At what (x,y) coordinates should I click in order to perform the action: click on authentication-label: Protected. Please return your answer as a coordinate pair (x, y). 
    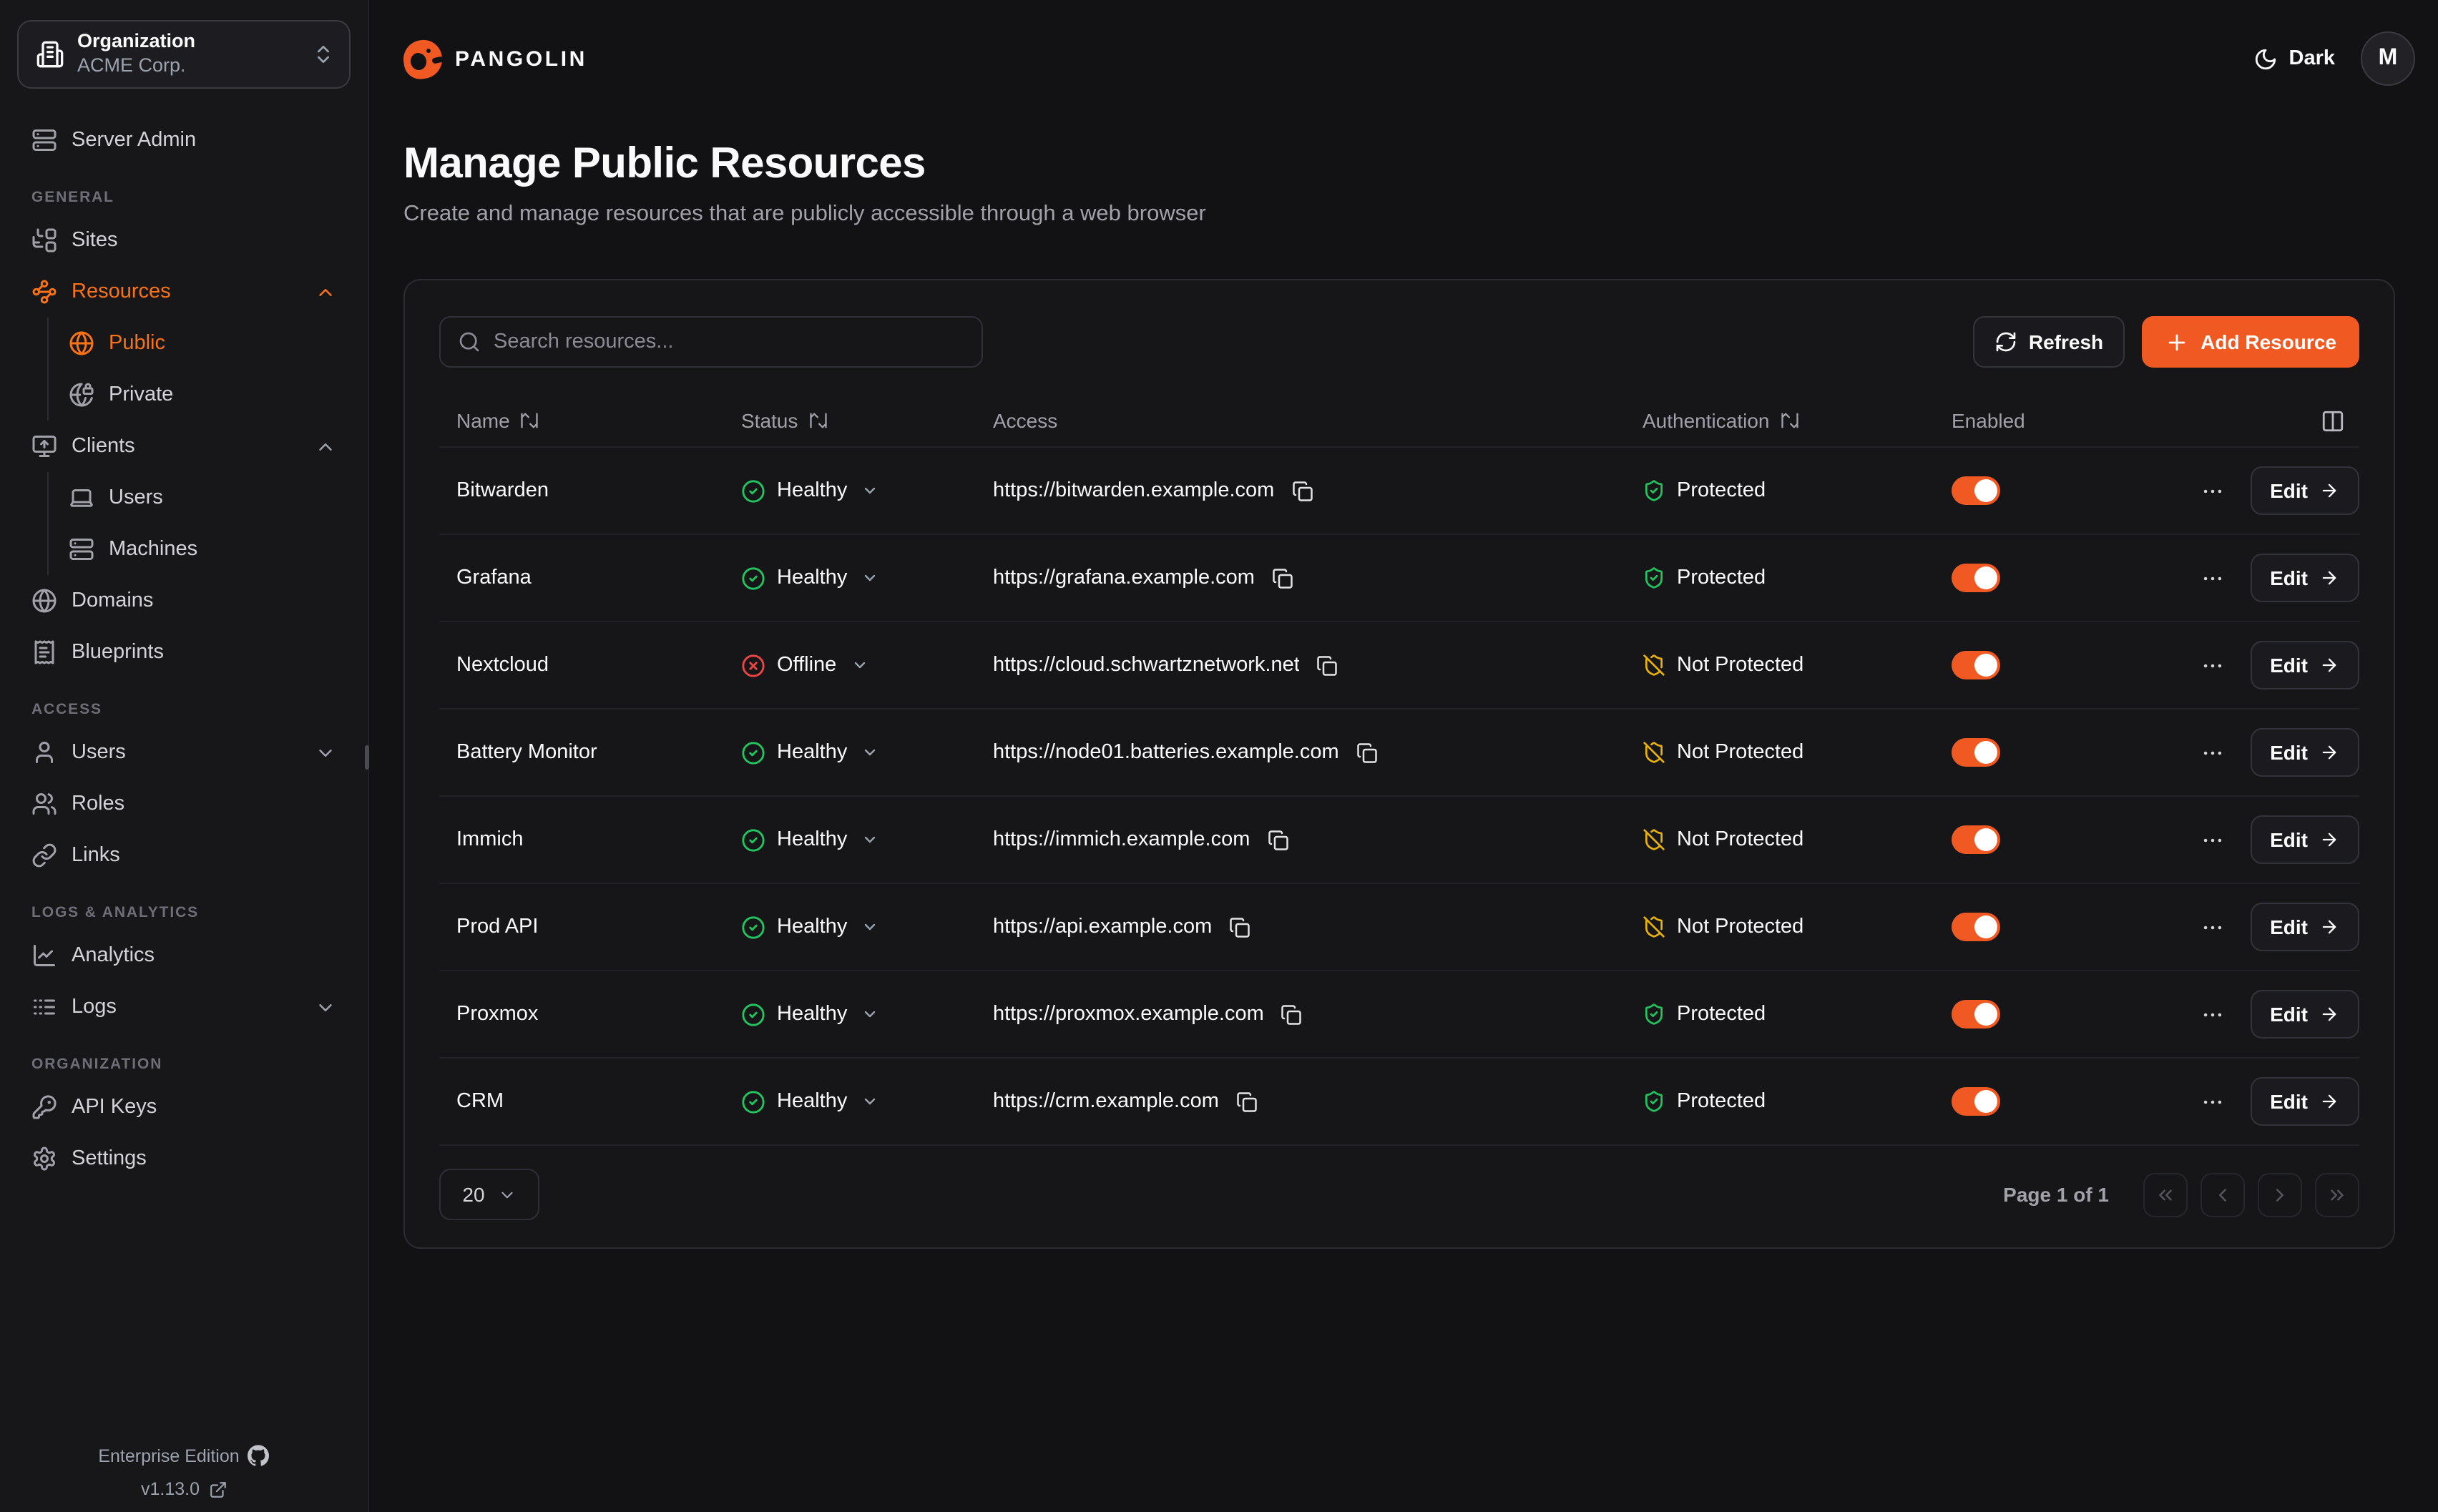
    Looking at the image, I should click on (1721, 577).